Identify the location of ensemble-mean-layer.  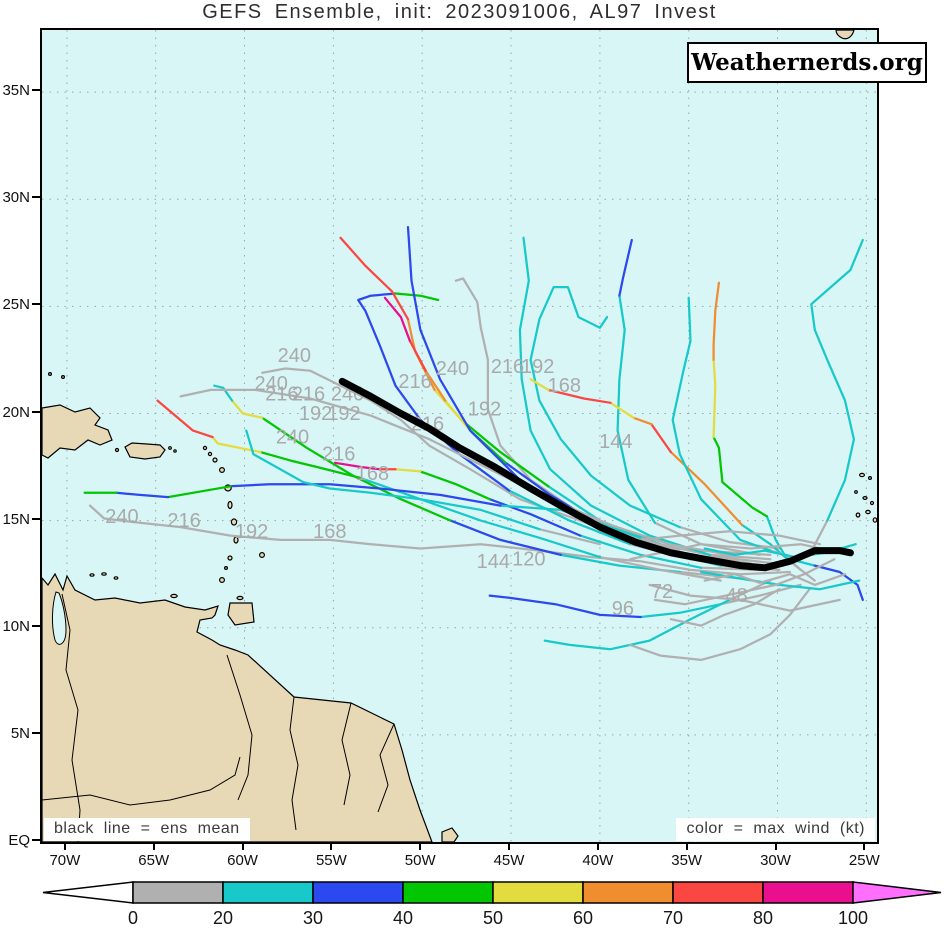
(596, 474).